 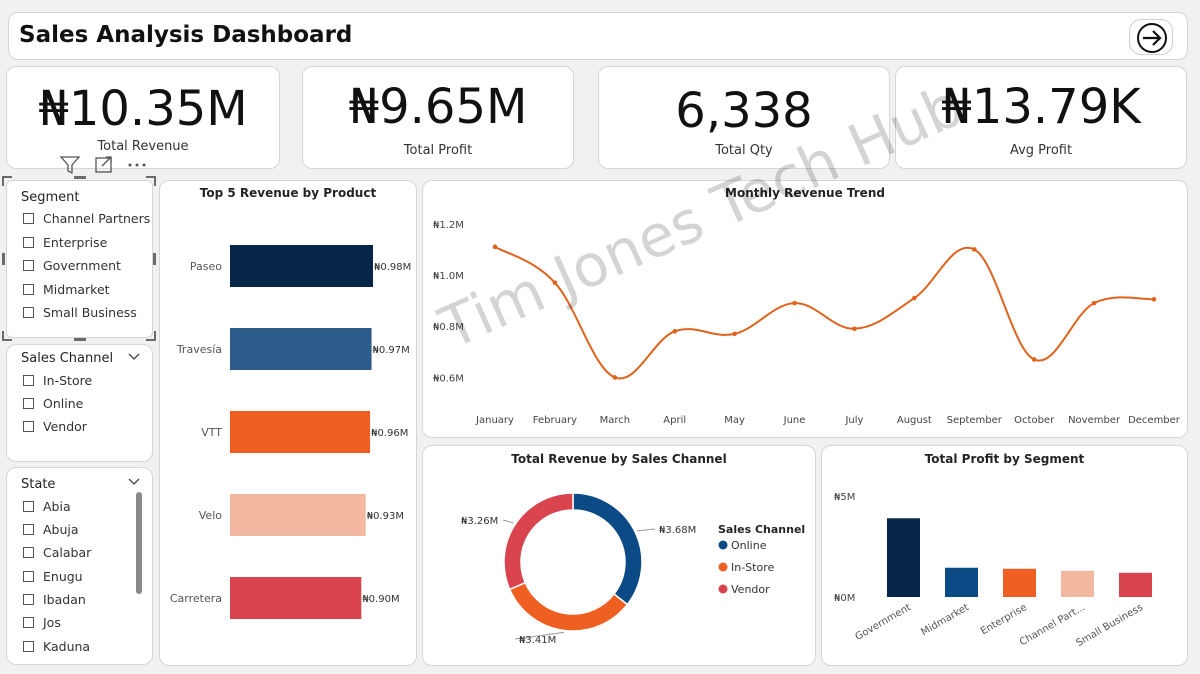 What do you see at coordinates (65, 242) in the screenshot?
I see `slicer-item: Enterprise` at bounding box center [65, 242].